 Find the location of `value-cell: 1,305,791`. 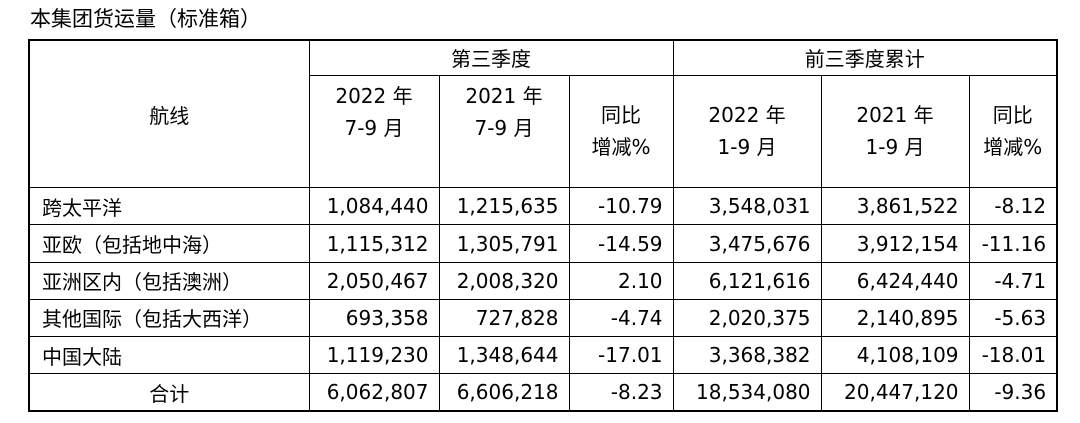

value-cell: 1,305,791 is located at coordinates (504, 243).